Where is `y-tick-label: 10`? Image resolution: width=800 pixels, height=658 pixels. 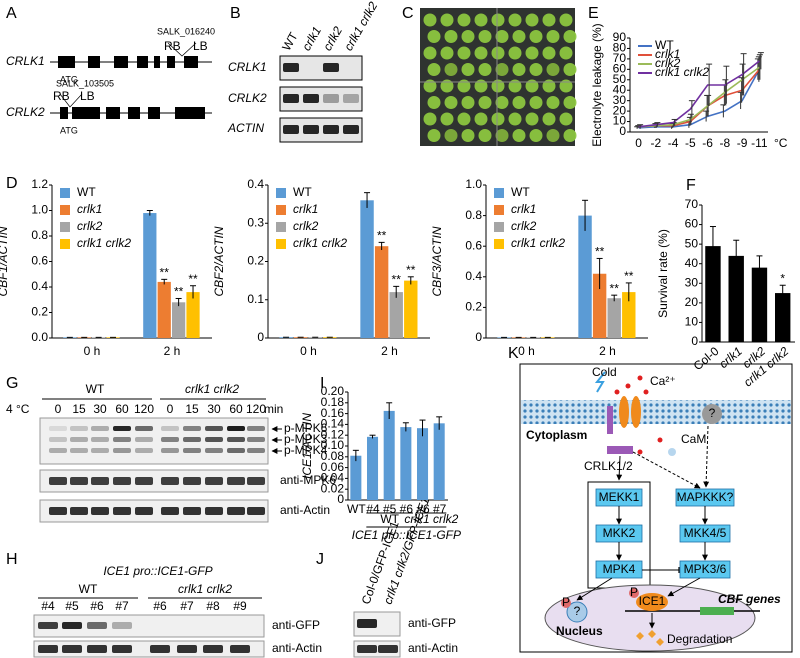
y-tick-label: 10 is located at coordinates (692, 322).